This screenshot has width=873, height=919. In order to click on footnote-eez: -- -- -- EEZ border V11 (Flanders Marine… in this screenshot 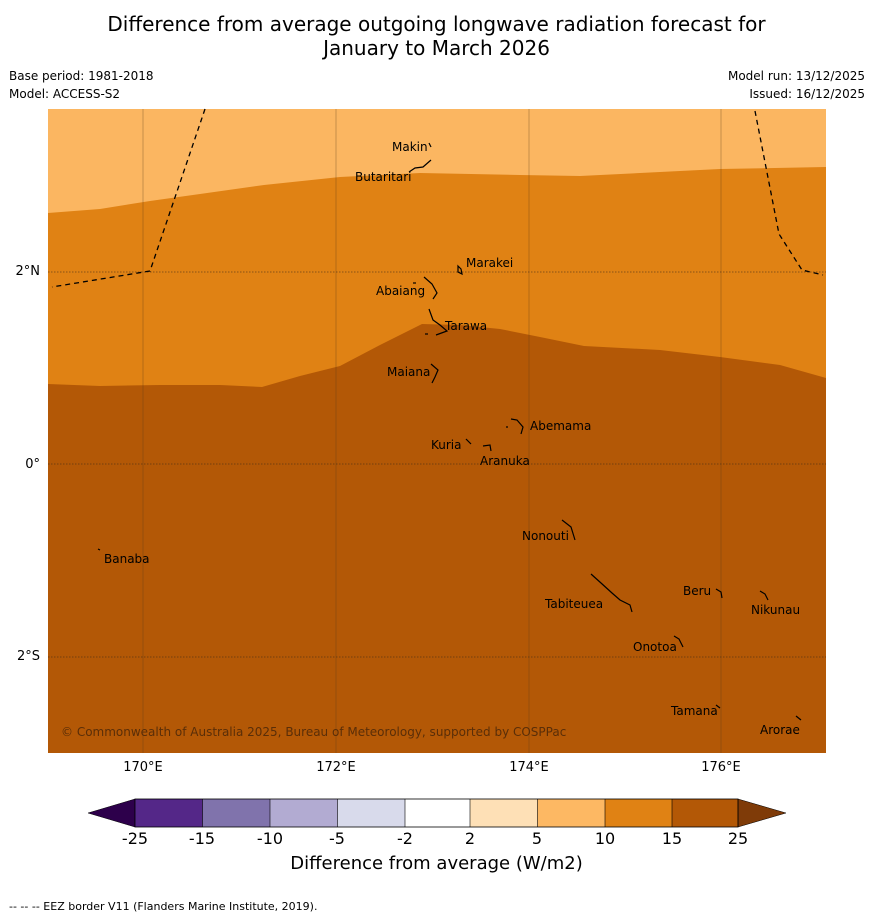, I will do `click(163, 906)`.